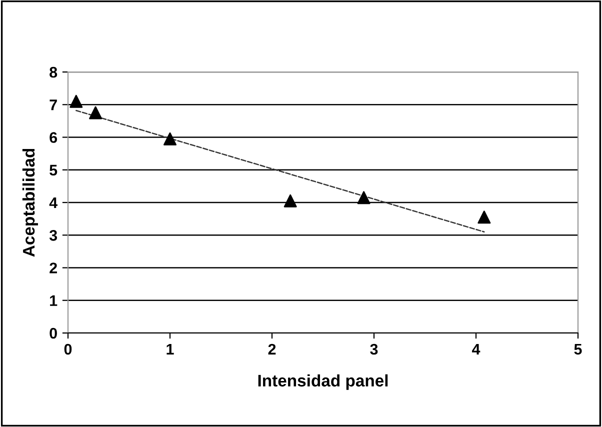  What do you see at coordinates (53, 203) in the screenshot?
I see `y-tick-label: 4` at bounding box center [53, 203].